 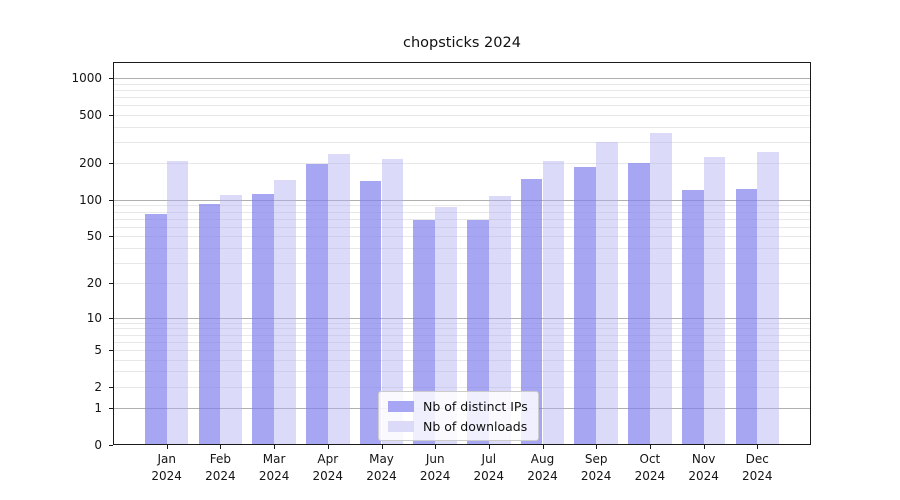 I want to click on legend-row-distinct-ips: Nb of distinct IPs, so click(x=458, y=406).